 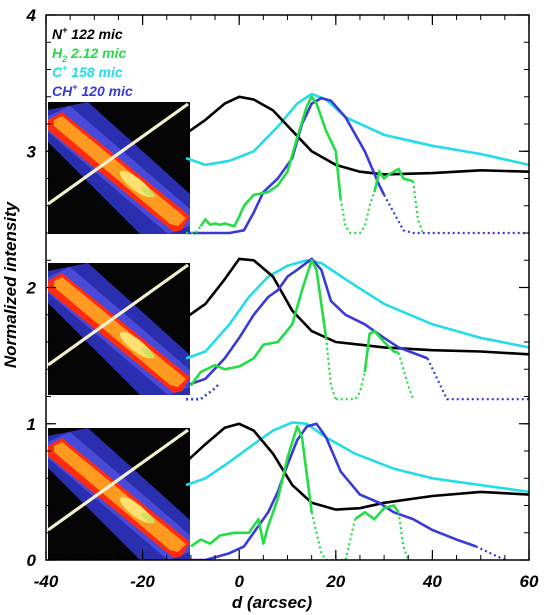 What do you see at coordinates (46, 581) in the screenshot?
I see `x-tick-label: -40` at bounding box center [46, 581].